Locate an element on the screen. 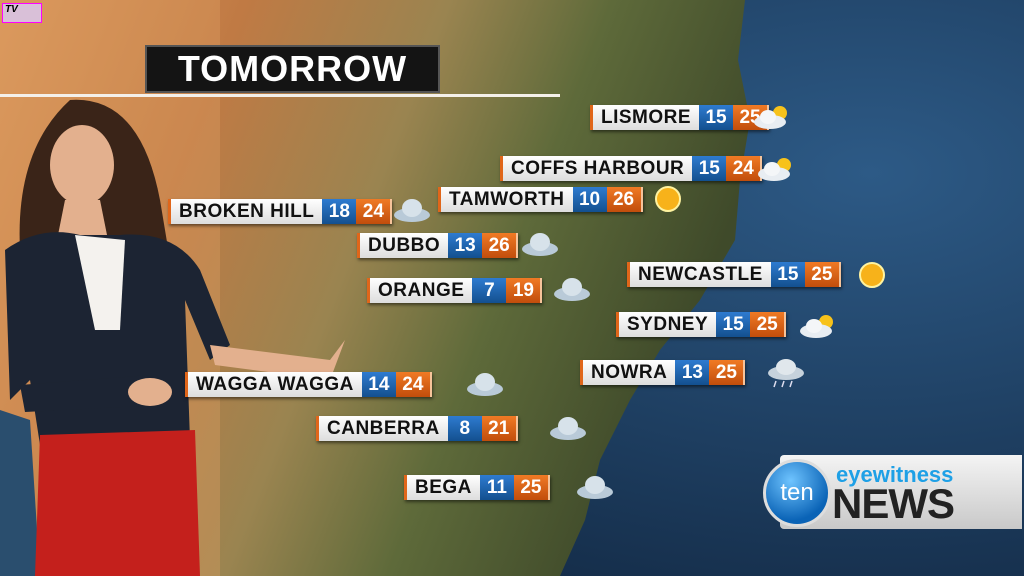 This screenshot has width=1024, height=576. city-name: BROKEN HILL is located at coordinates (245, 211).